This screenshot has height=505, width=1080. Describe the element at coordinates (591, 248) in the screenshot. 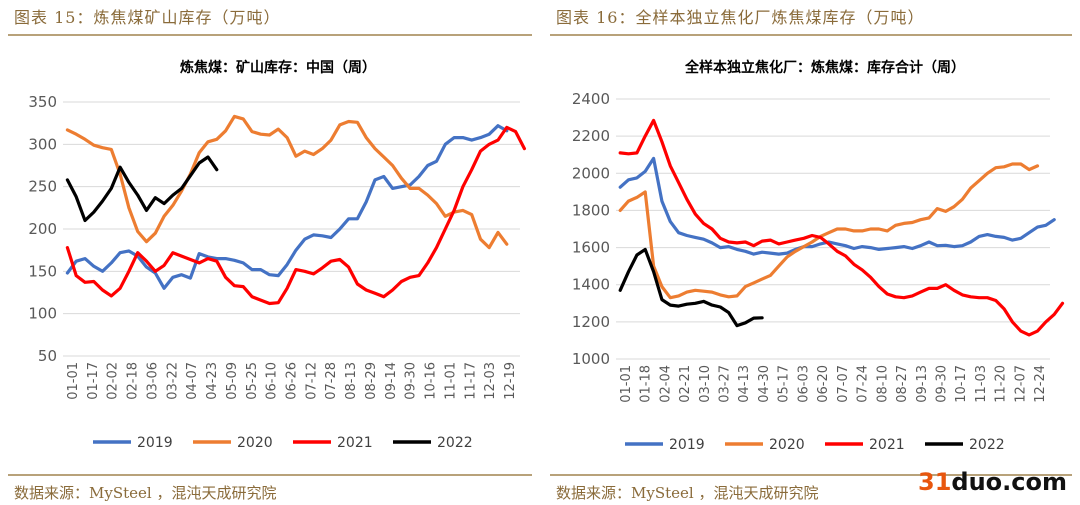

I see `chart2-y-tick-label: 1600` at that location.